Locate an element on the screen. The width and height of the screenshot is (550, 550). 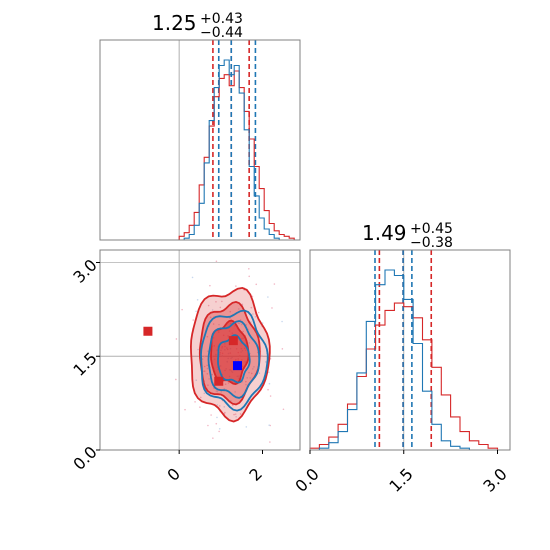
contour-series-b is located at coordinates (234, 359).